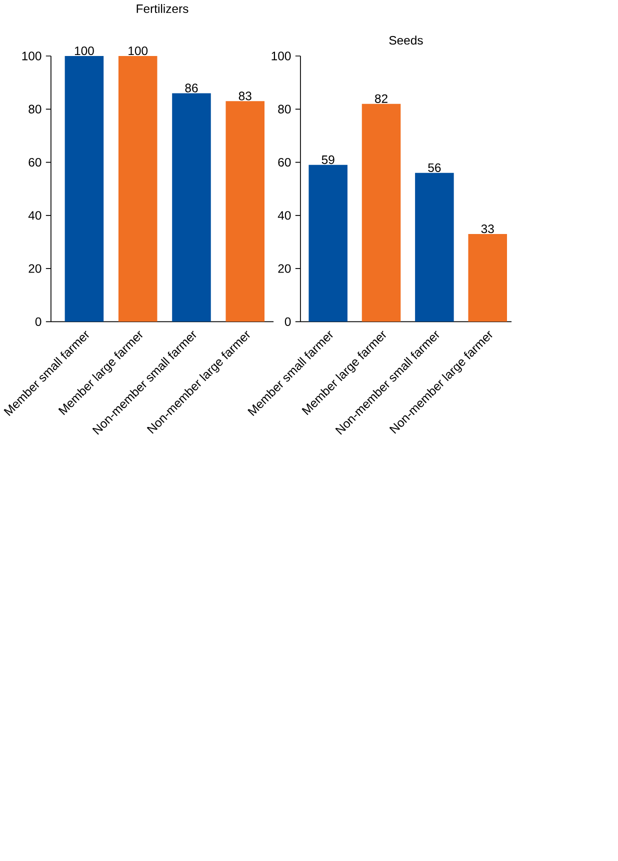 The height and width of the screenshot is (861, 618). I want to click on data-label: 83, so click(245, 96).